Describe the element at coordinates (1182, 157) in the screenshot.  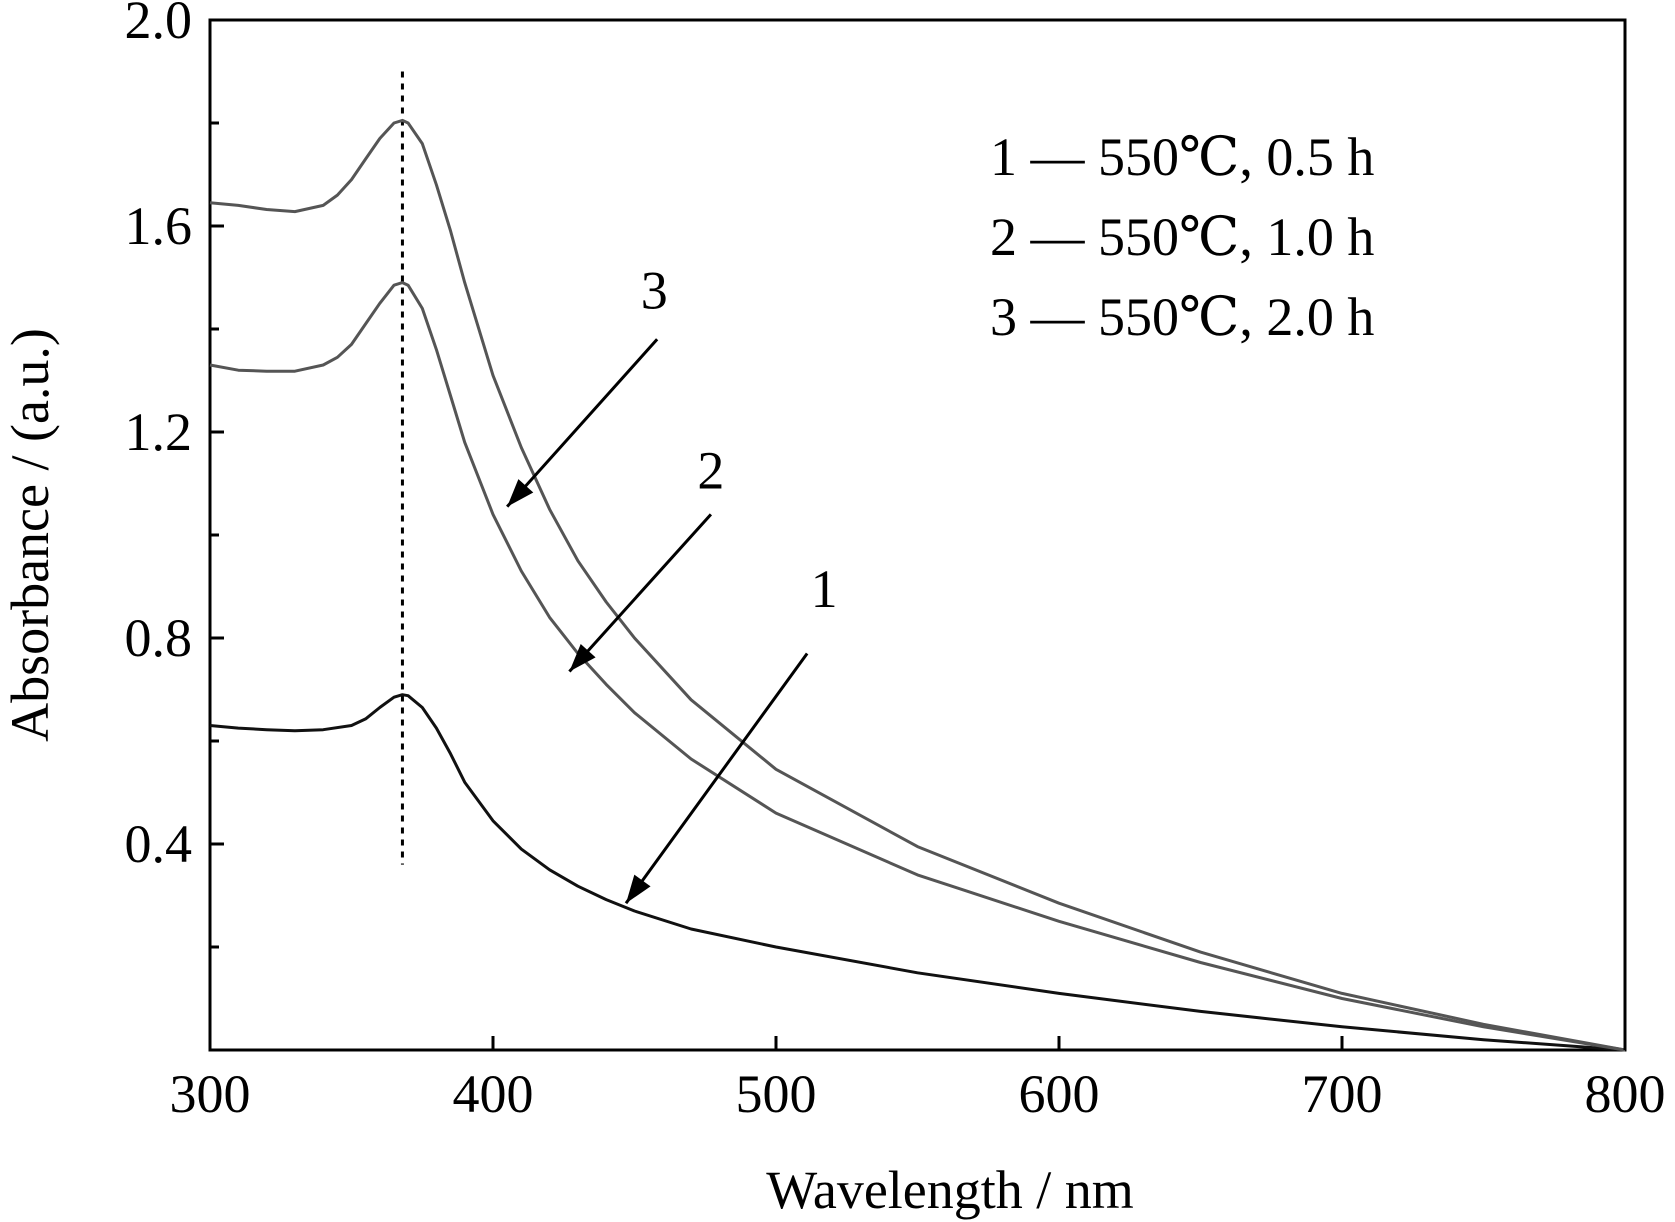
I see `legend-entry-1: 1 — 550℃, 0.5 h` at that location.